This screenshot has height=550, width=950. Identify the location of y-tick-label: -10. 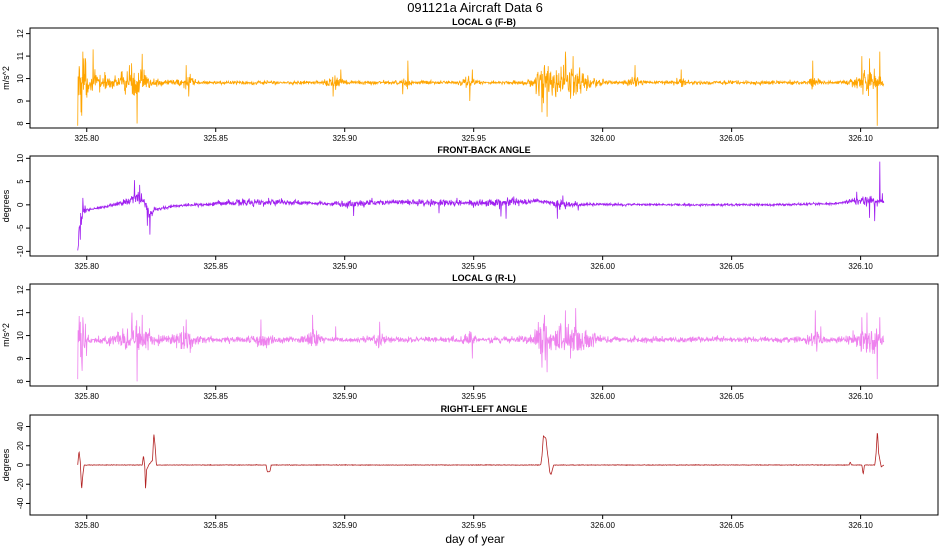
(20, 251).